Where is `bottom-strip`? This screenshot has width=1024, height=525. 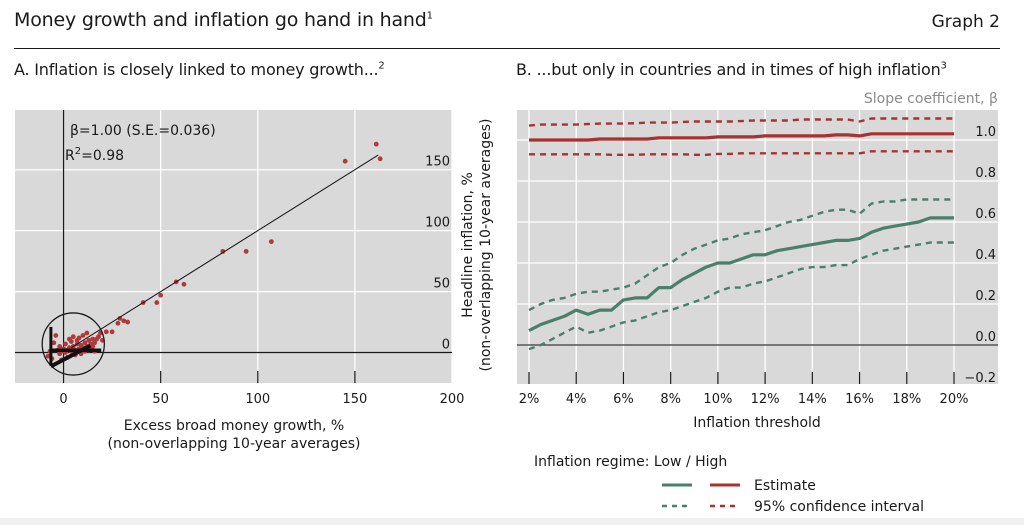
bottom-strip is located at coordinates (512, 521).